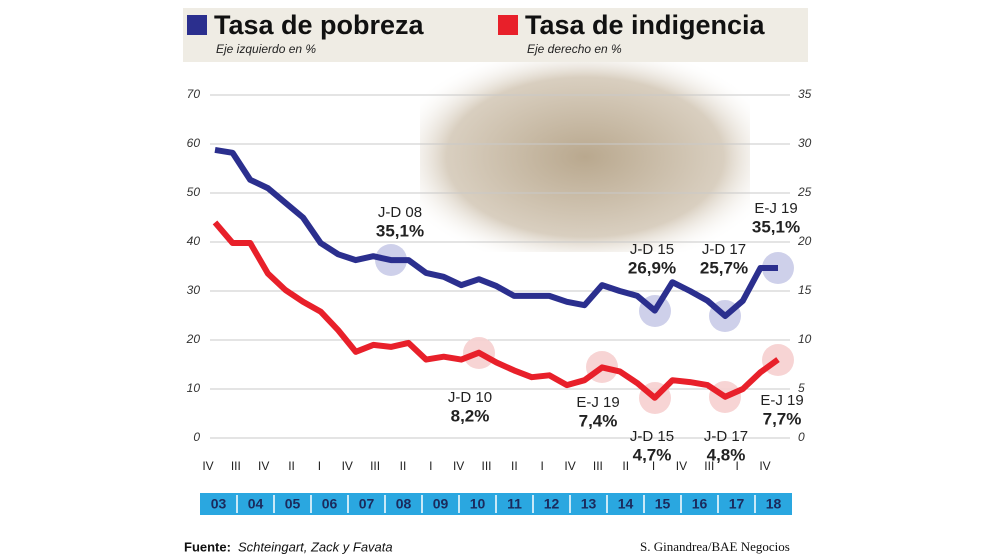 This screenshot has height=558, width=992. What do you see at coordinates (774, 504) in the screenshot?
I see `year-label: 18` at bounding box center [774, 504].